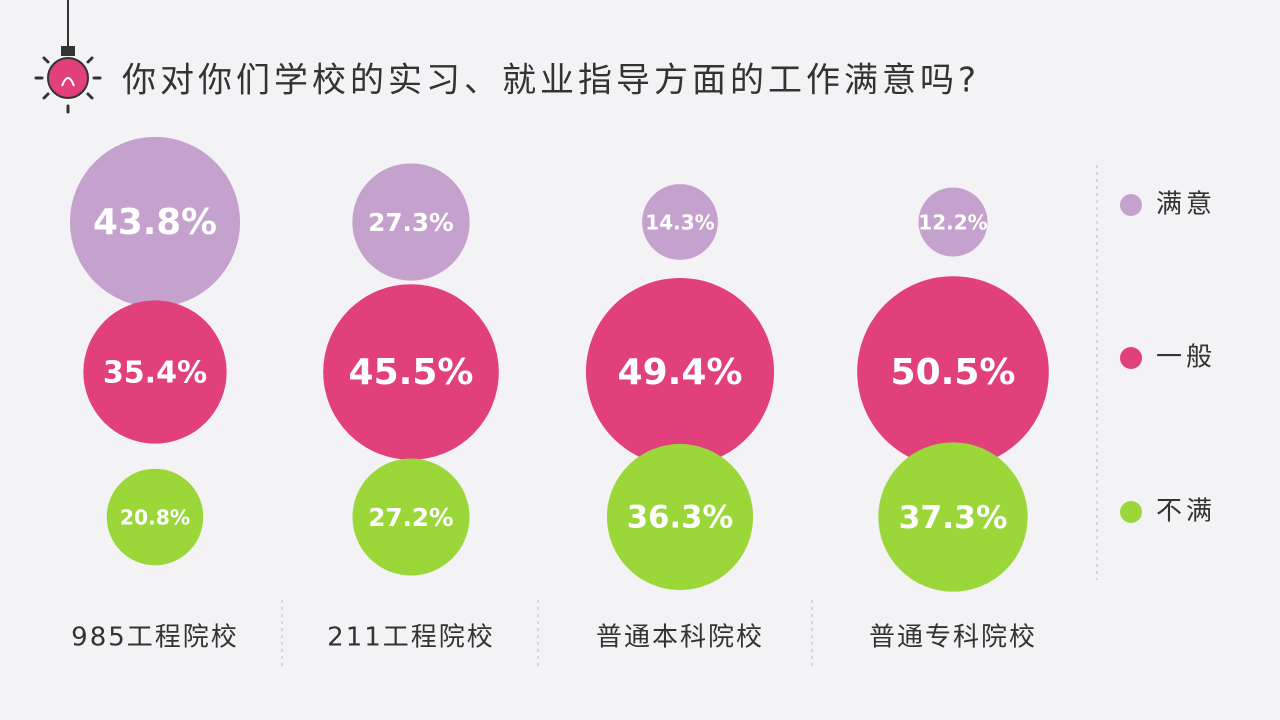  I want to click on value-label: 45.5%, so click(411, 372).